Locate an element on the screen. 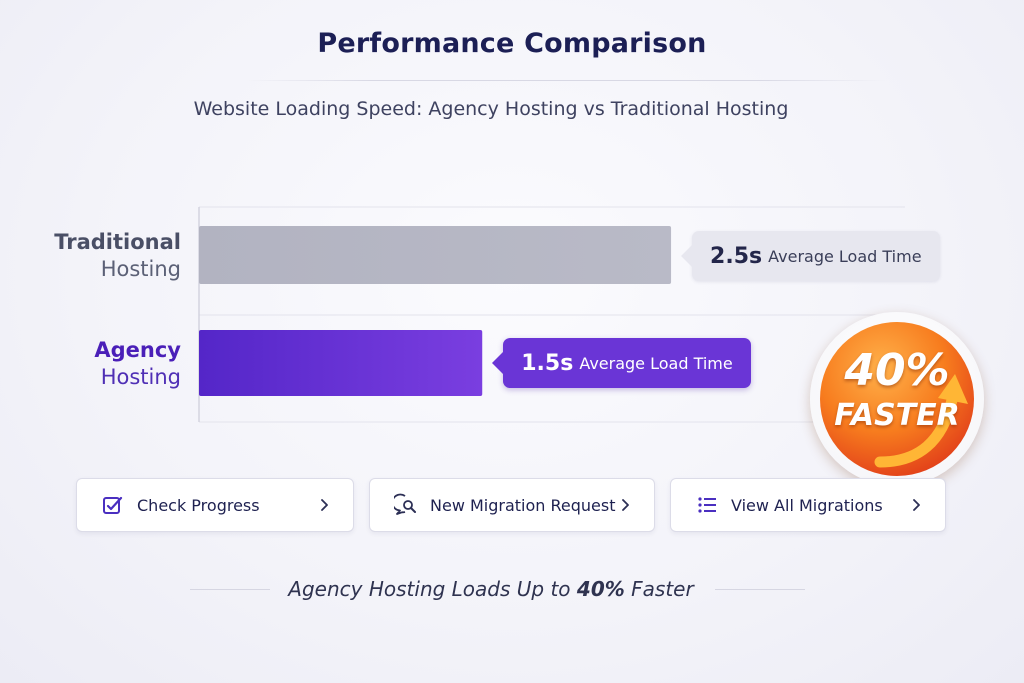  bar-traditional-hosting is located at coordinates (435, 255).